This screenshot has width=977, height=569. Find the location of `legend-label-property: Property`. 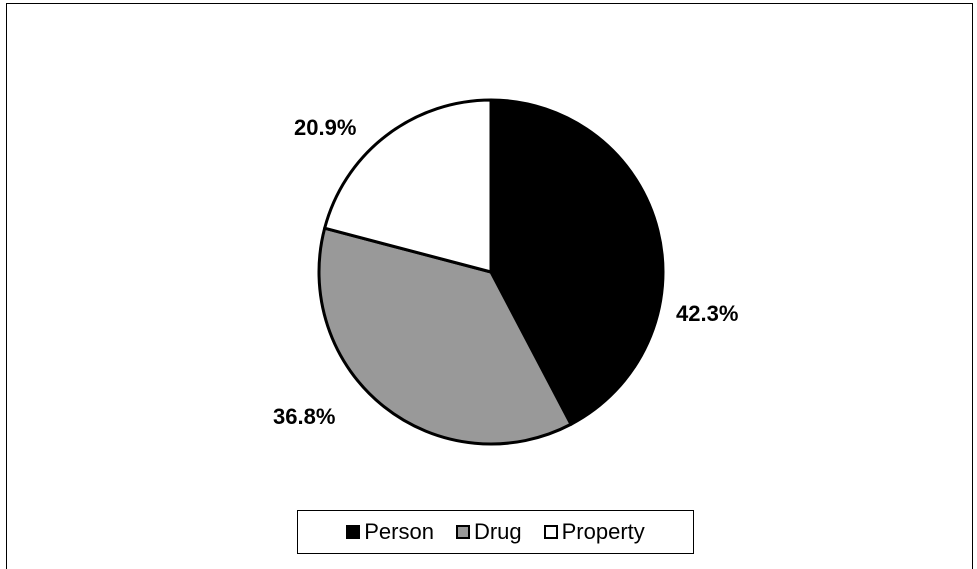

legend-label-property: Property is located at coordinates (603, 531).